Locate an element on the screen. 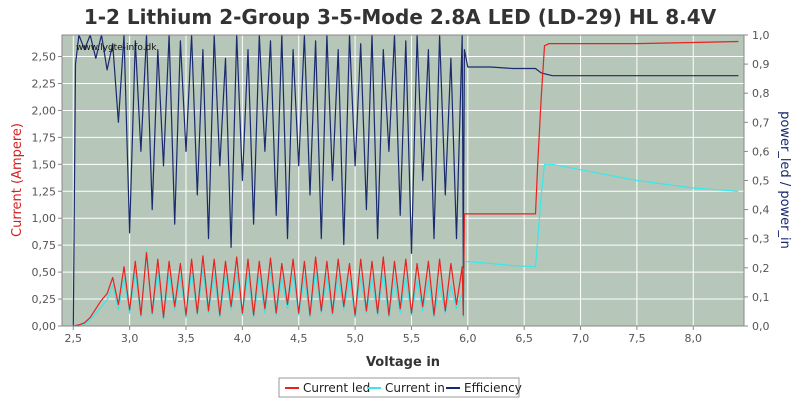 This screenshot has width=800, height=400. legend-items: Current led Current in Efficiency is located at coordinates (403, 388).